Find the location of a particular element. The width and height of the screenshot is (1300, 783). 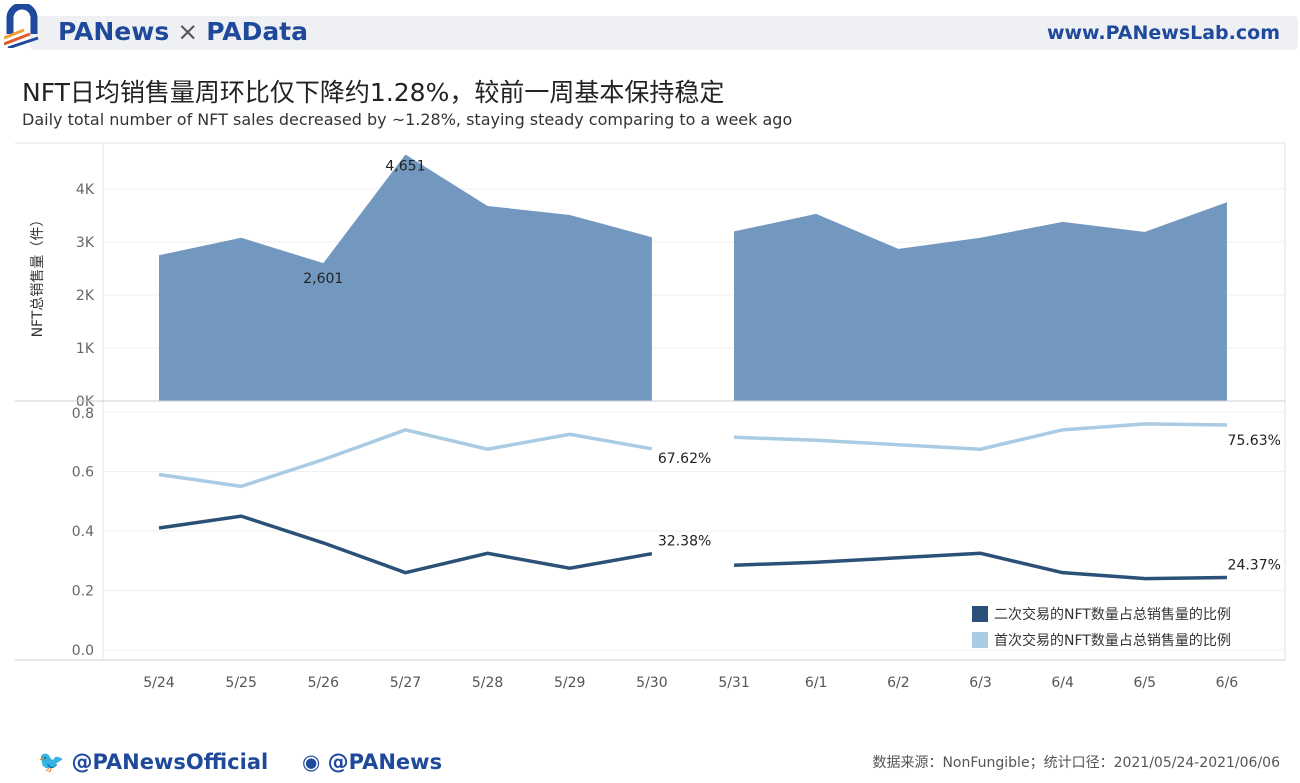

site-url: www.PANewsLab.com is located at coordinates (1163, 33).